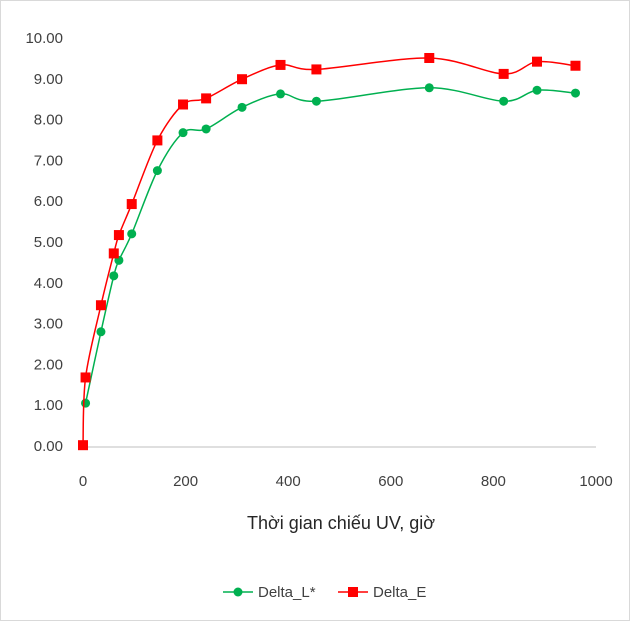  What do you see at coordinates (48, 242) in the screenshot?
I see `y-tick-label: 5.00` at bounding box center [48, 242].